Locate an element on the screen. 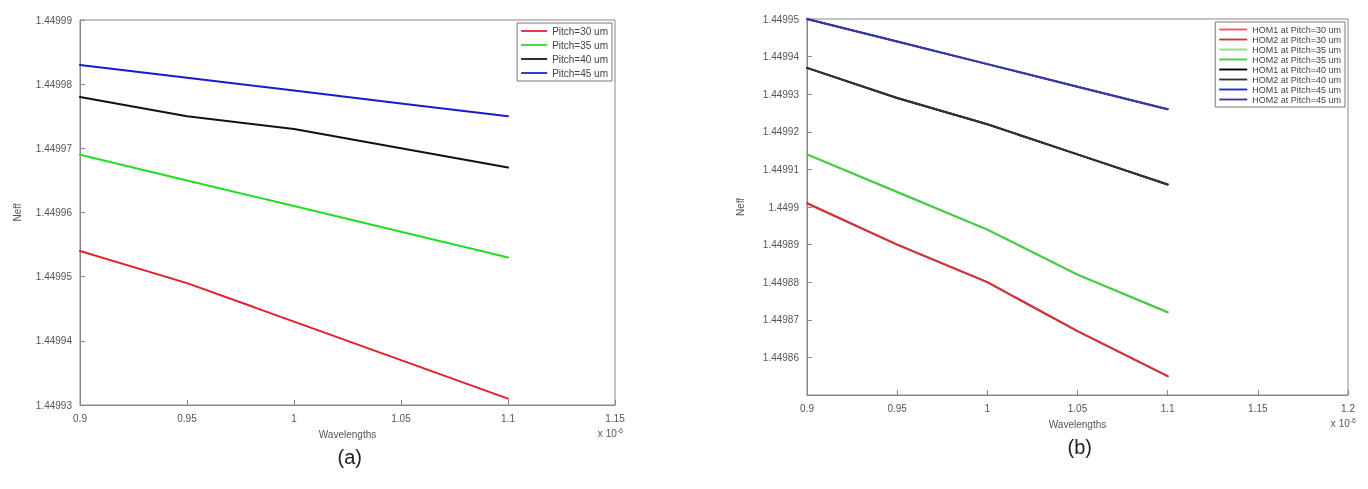 The width and height of the screenshot is (1368, 489). y-tick-label: 1.44997 is located at coordinates (54, 148).